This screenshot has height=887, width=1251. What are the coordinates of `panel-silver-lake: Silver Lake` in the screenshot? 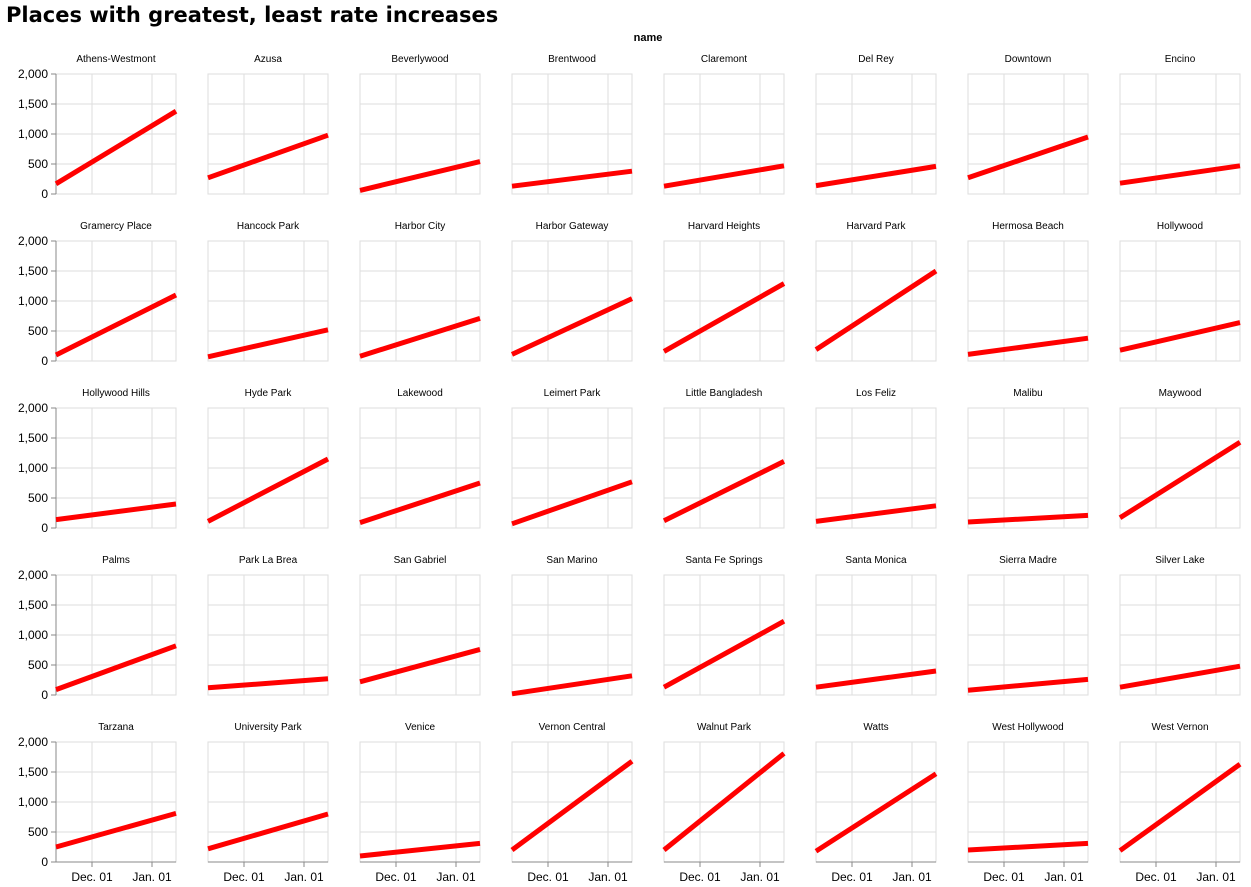 It's located at (1180, 625).